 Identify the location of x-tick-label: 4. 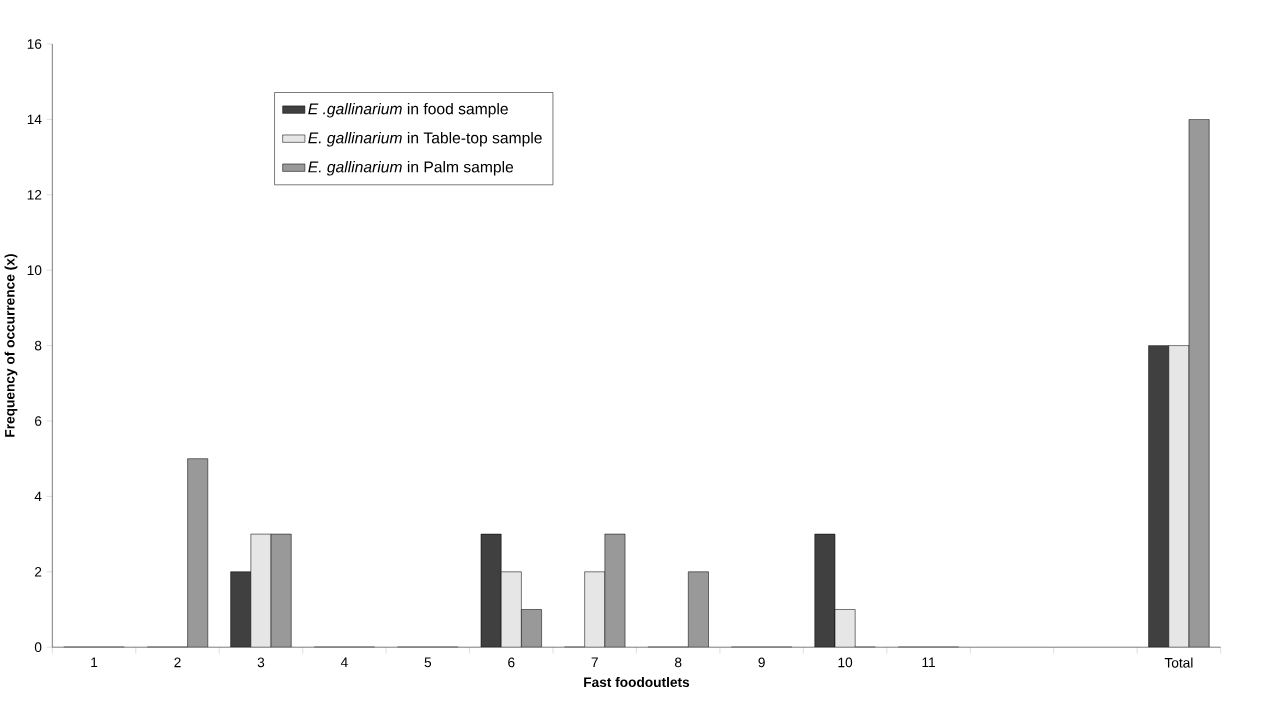
(344, 662).